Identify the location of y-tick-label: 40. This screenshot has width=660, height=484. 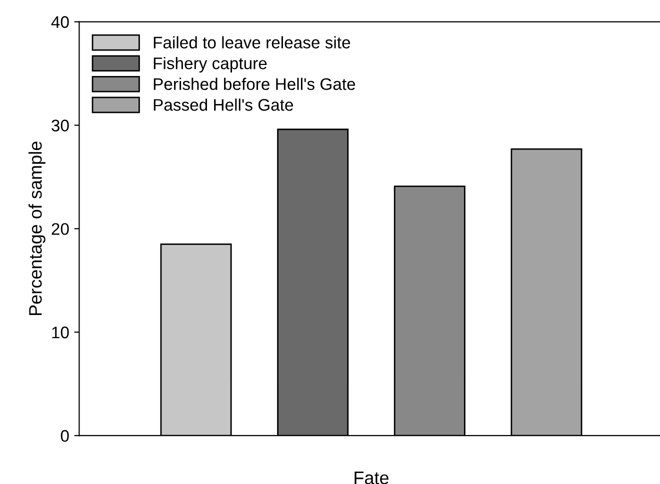
(60, 22).